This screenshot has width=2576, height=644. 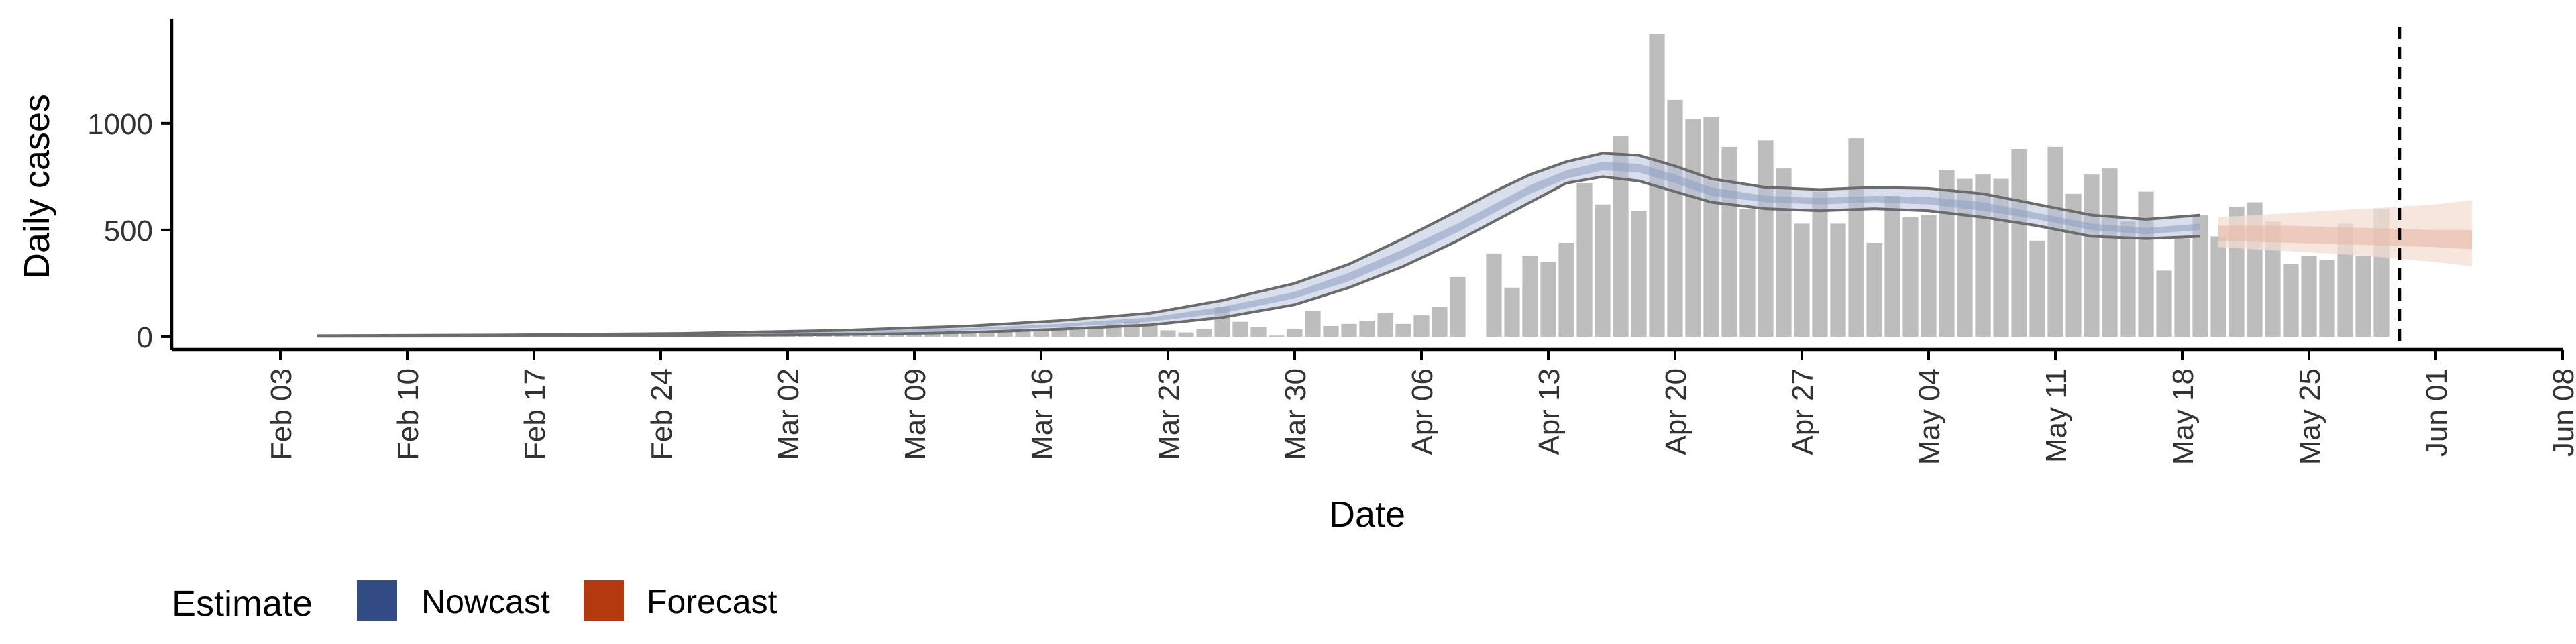 I want to click on x-tick-label-14: May 04, so click(x=1929, y=416).